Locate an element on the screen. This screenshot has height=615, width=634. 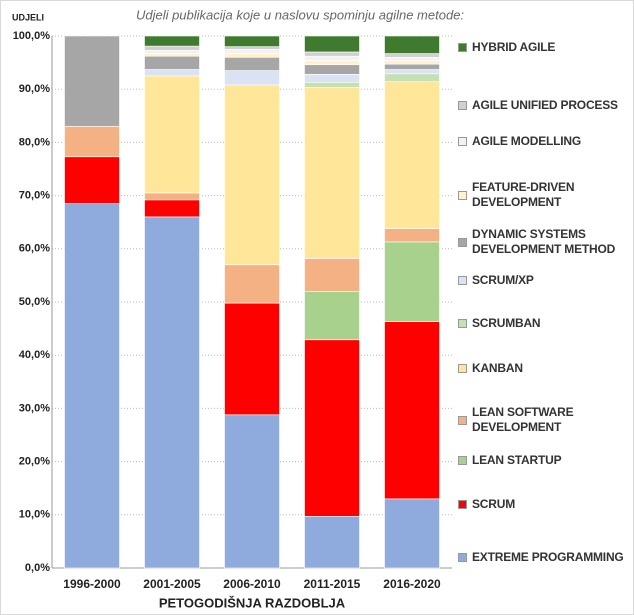
legend-item: DYNAMIC SYSTEMS DEVELOPMENT METHOD is located at coordinates (545, 242).